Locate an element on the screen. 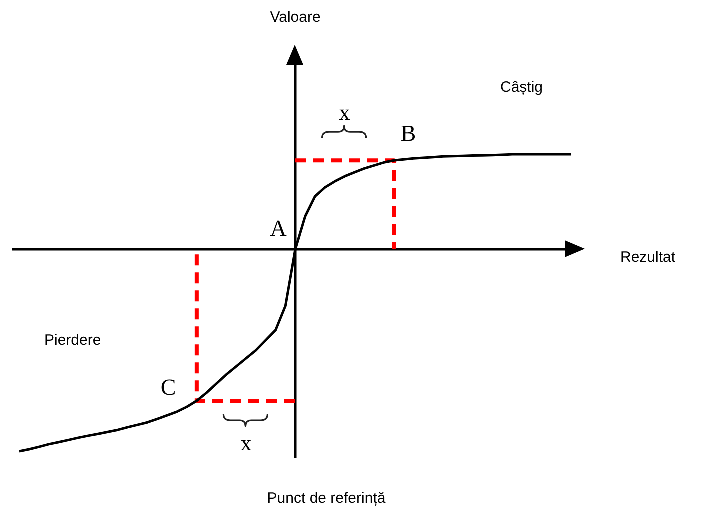  x-axis-title: Rezultat is located at coordinates (648, 257).